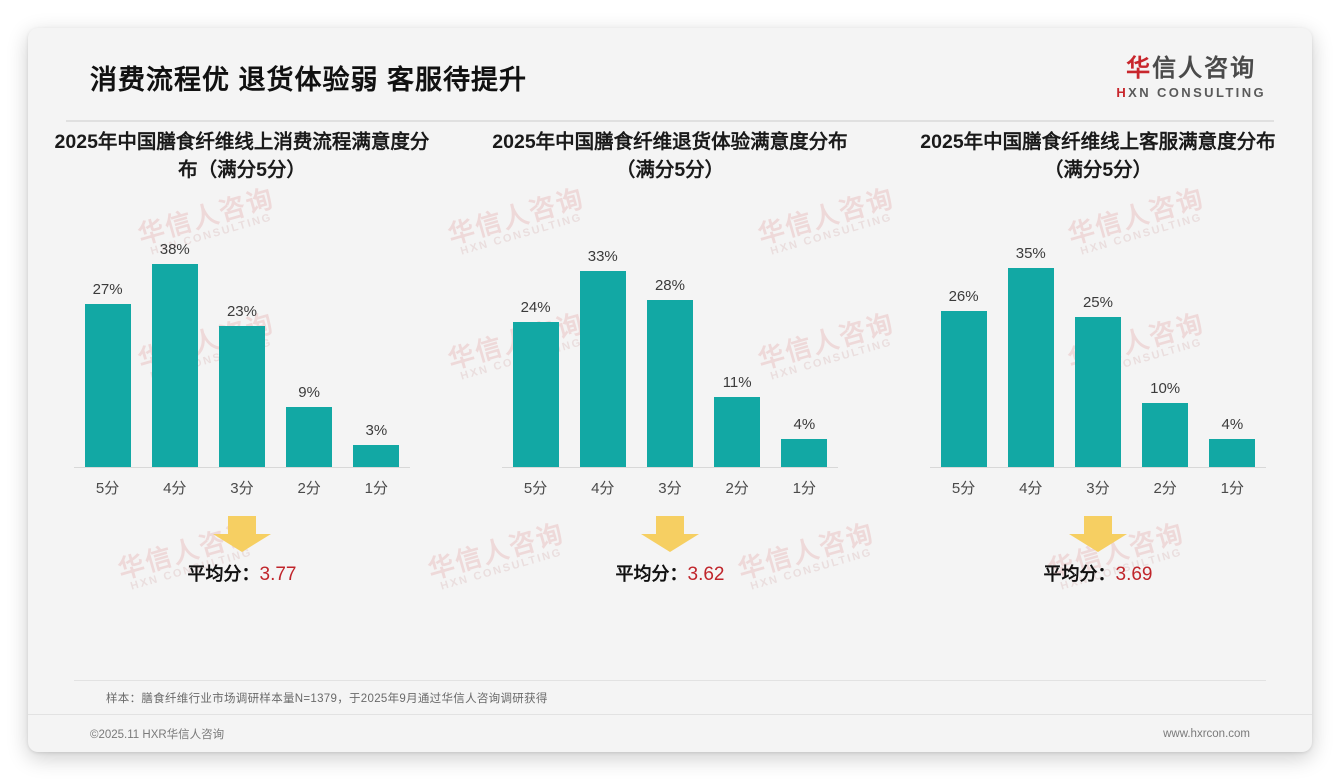 The width and height of the screenshot is (1340, 780). I want to click on copyright-text: ©2025.11 HXR华信人咨询, so click(157, 734).